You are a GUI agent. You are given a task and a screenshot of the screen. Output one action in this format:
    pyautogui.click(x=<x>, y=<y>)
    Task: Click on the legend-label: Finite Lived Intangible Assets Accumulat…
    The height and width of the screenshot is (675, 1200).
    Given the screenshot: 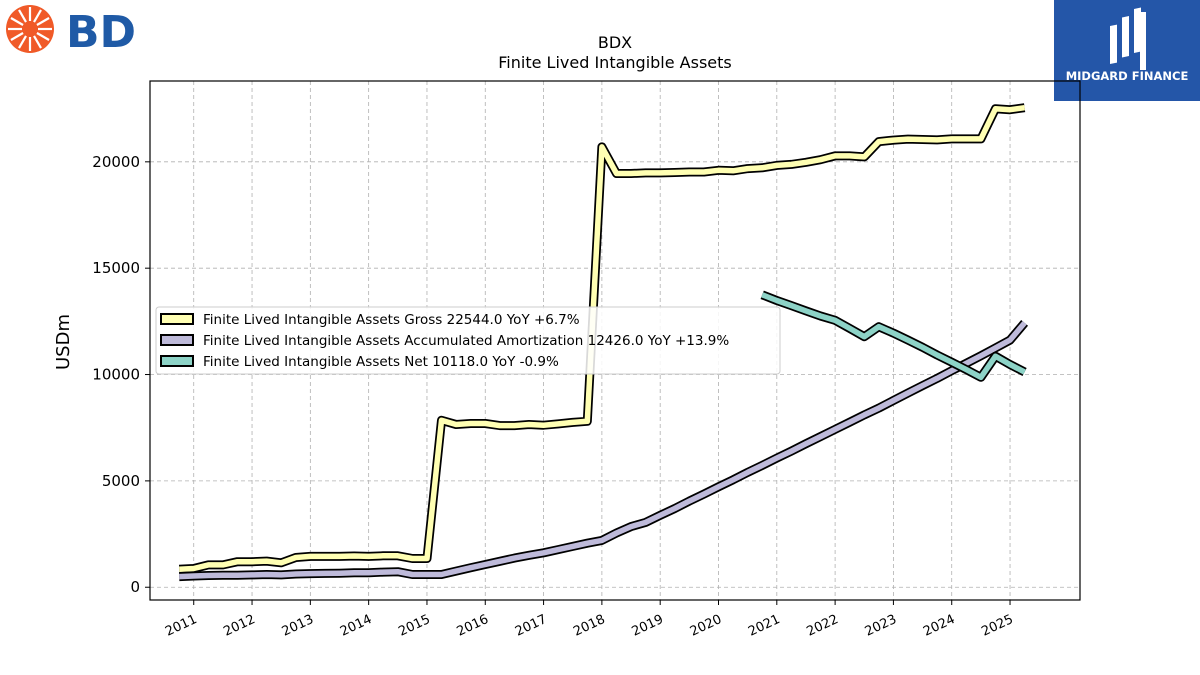 What is the action you would take?
    pyautogui.click(x=466, y=341)
    